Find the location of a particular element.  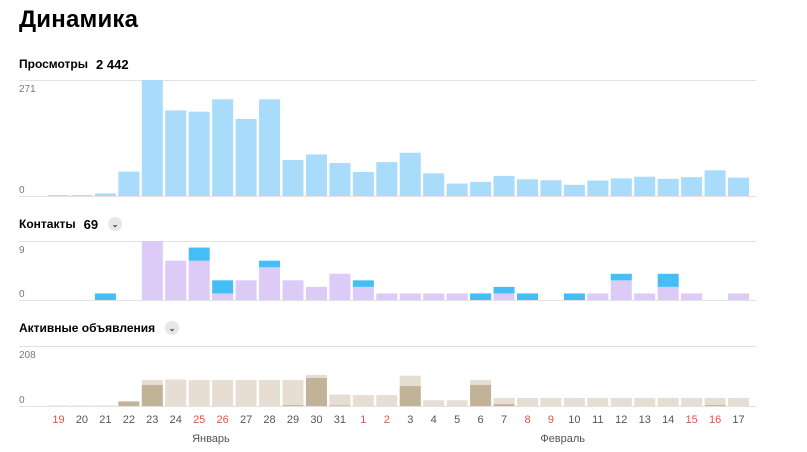

x-tick-label: 16 is located at coordinates (715, 420).